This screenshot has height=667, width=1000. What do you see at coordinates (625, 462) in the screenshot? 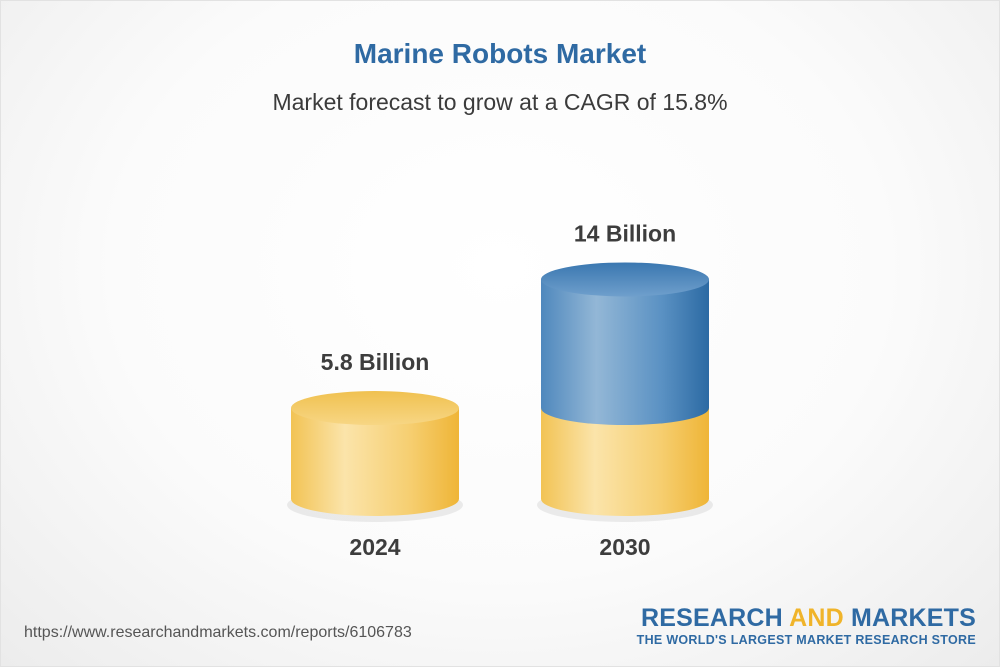
I see `bar-base-segment-2030` at bounding box center [625, 462].